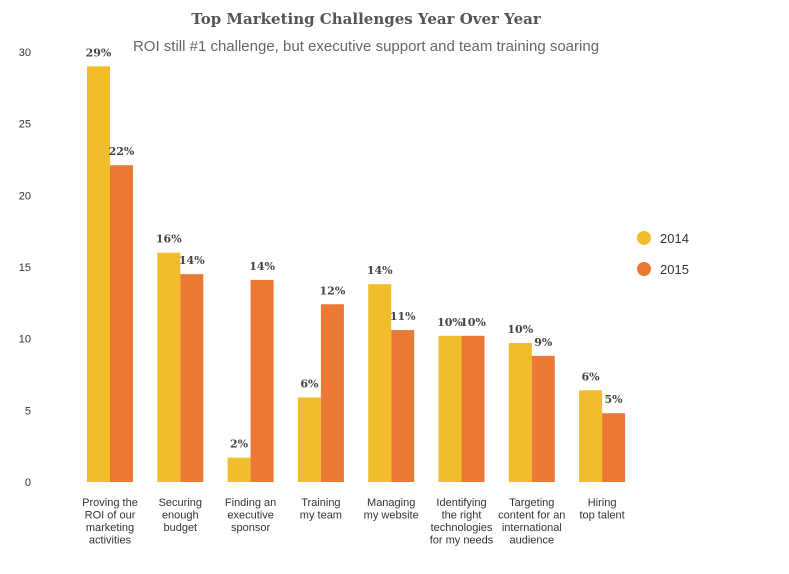 This screenshot has width=789, height=574. What do you see at coordinates (25, 53) in the screenshot?
I see `y-tick-label: 30` at bounding box center [25, 53].